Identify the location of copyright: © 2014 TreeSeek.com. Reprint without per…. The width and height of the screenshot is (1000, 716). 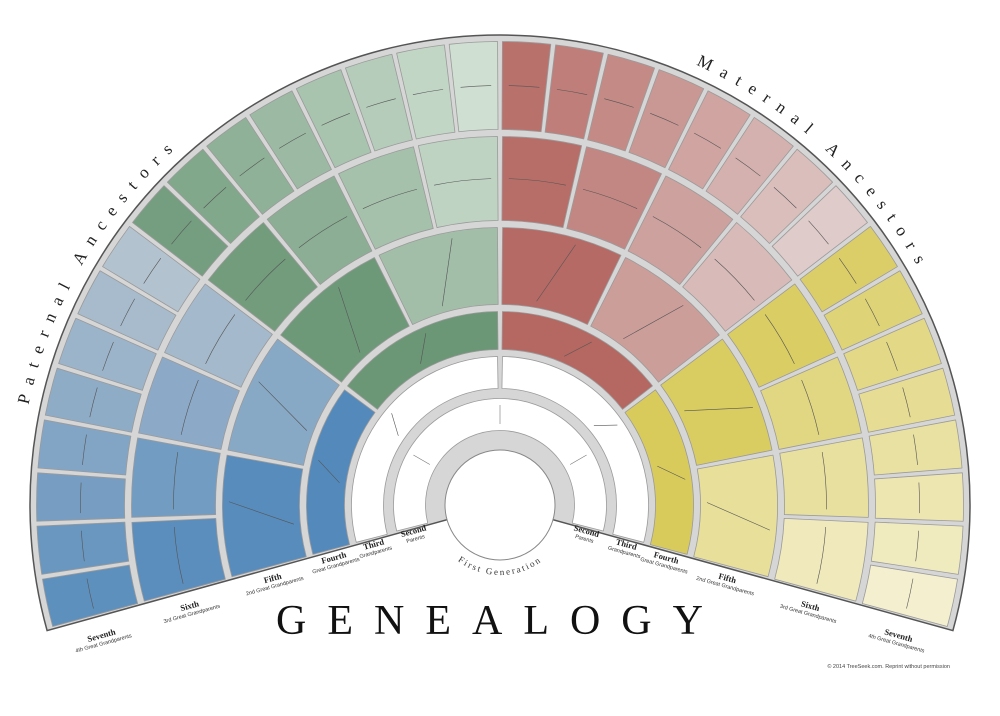
(888, 666).